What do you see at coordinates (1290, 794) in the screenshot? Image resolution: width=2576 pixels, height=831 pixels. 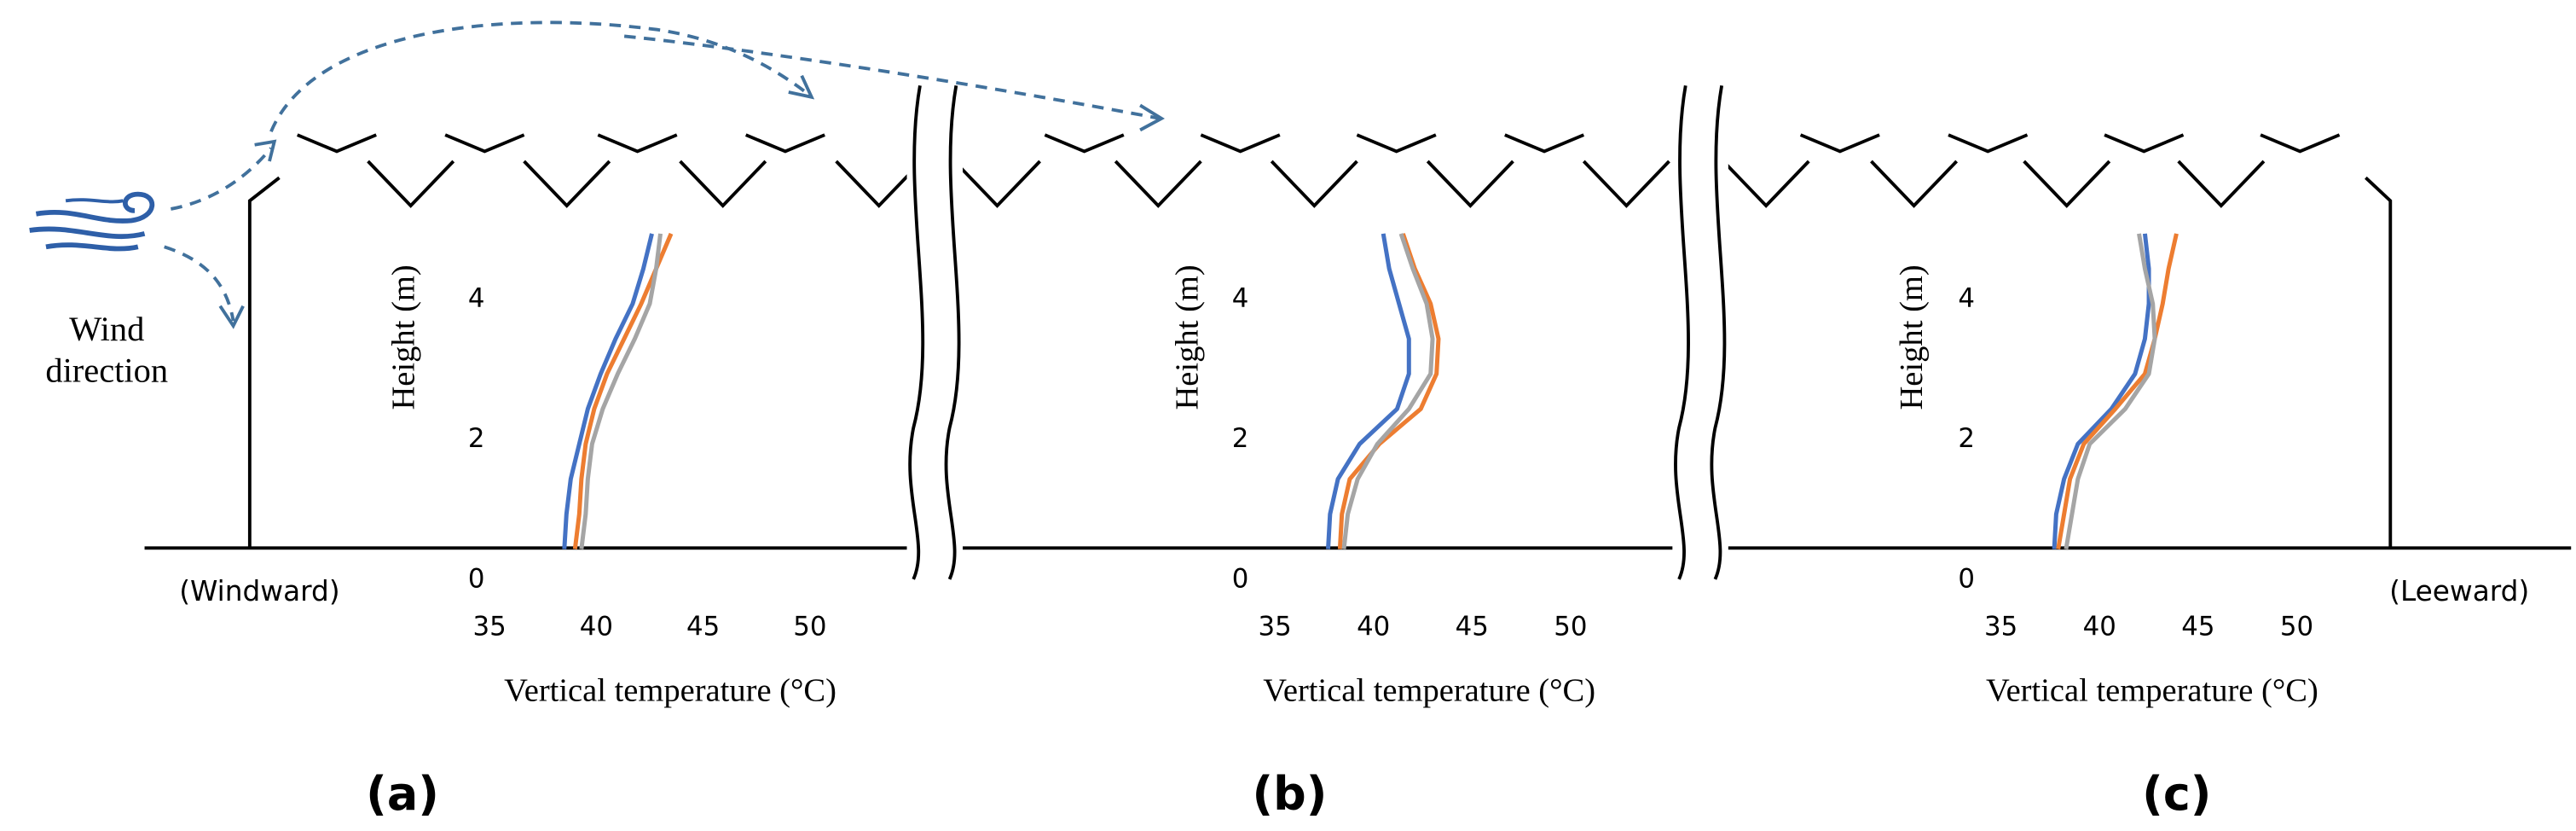 I see `panel-label: (b)` at bounding box center [1290, 794].